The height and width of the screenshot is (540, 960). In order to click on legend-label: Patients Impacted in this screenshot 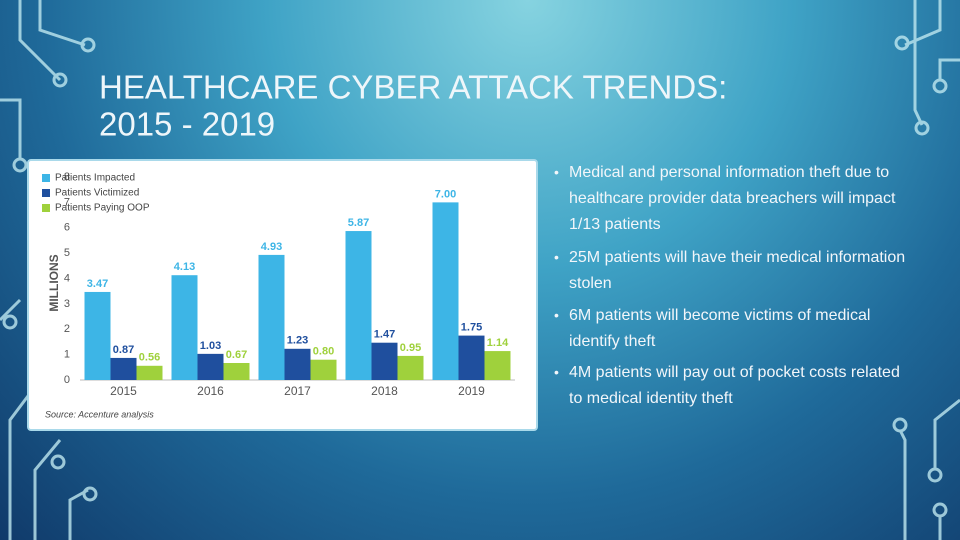, I will do `click(95, 178)`.